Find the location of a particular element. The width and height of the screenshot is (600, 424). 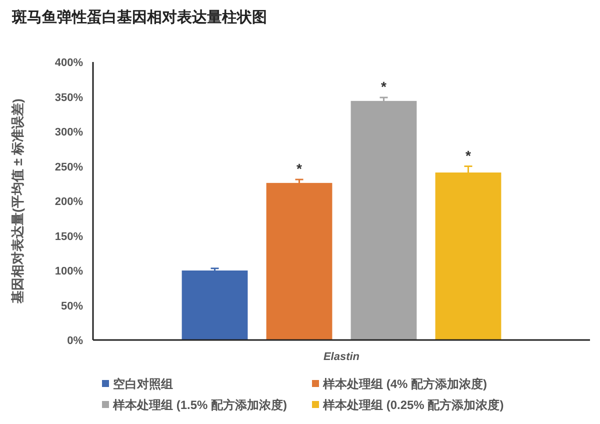

y-tick-label: 350% is located at coordinates (69, 98).